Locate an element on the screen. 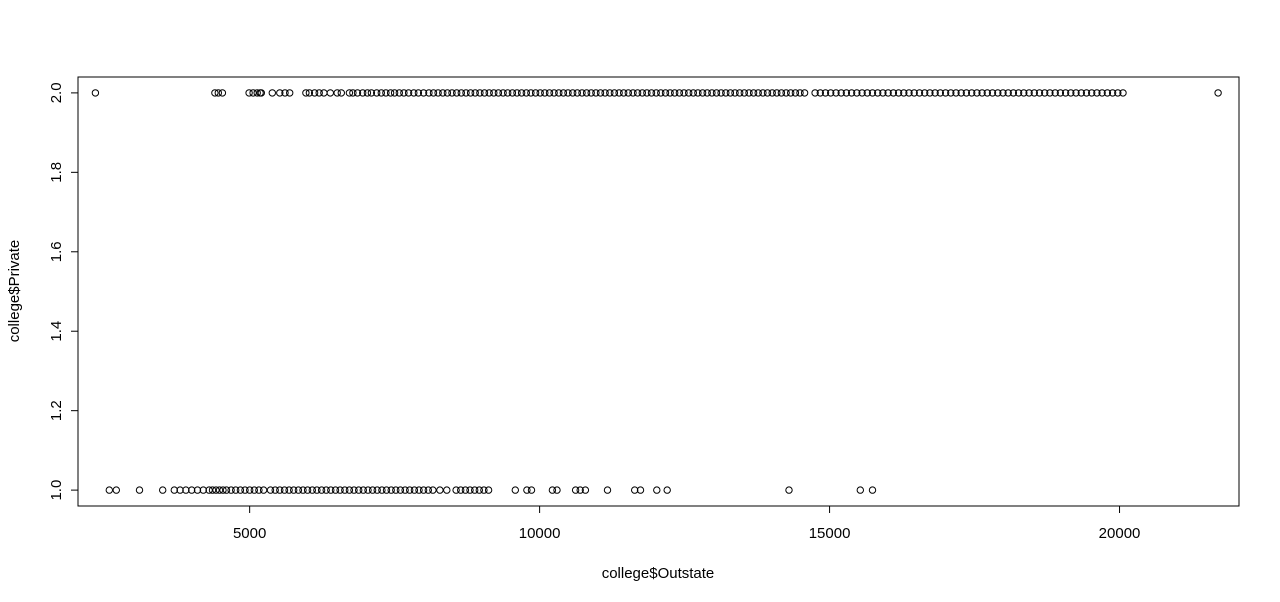 The height and width of the screenshot is (602, 1280). x-tick-label: 5000 is located at coordinates (249, 533).